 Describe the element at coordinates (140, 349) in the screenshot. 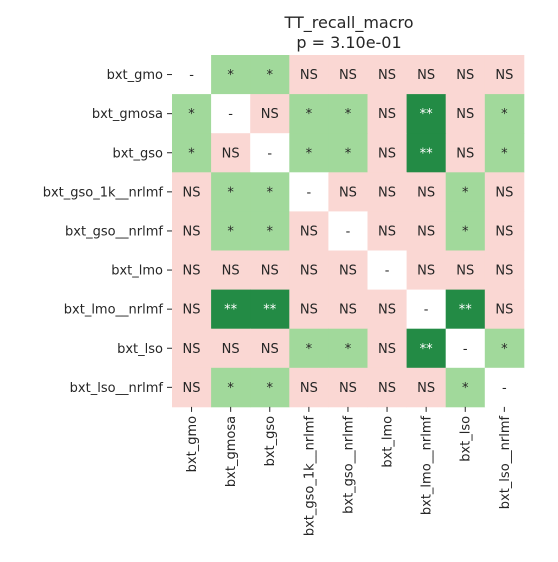

I see `y-tick-label: bxt_lso` at that location.